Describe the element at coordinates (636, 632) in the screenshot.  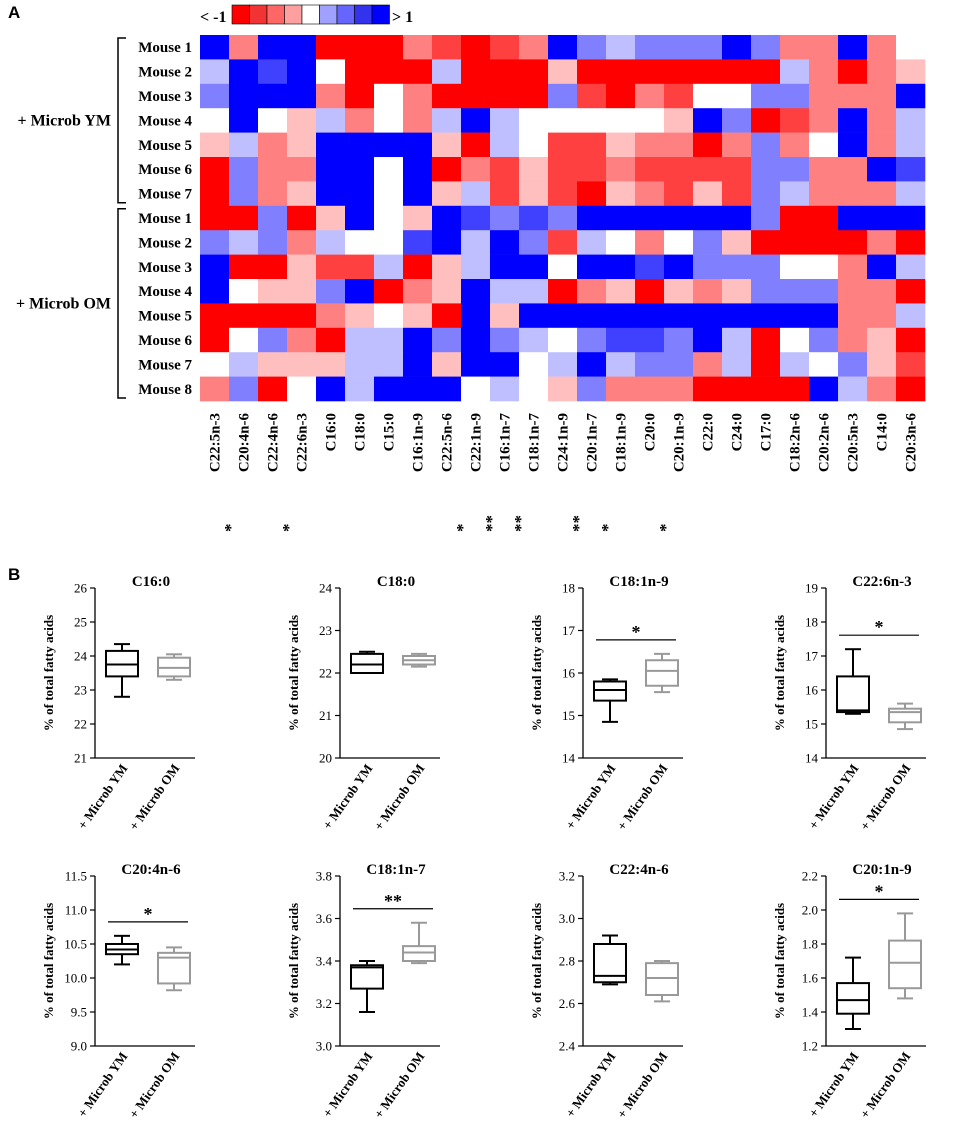
I see `significance-marker: *` at that location.